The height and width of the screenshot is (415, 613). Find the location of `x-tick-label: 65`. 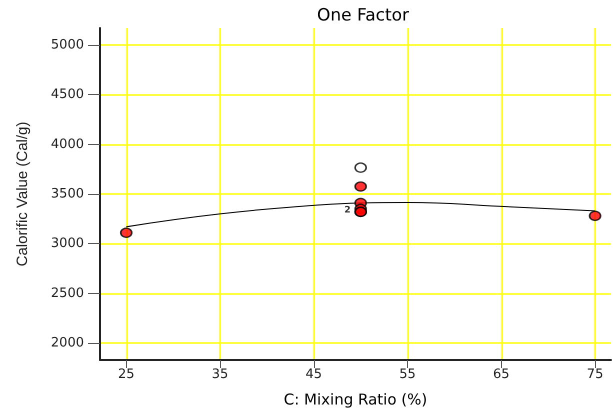

x-tick-label: 65 is located at coordinates (501, 374).